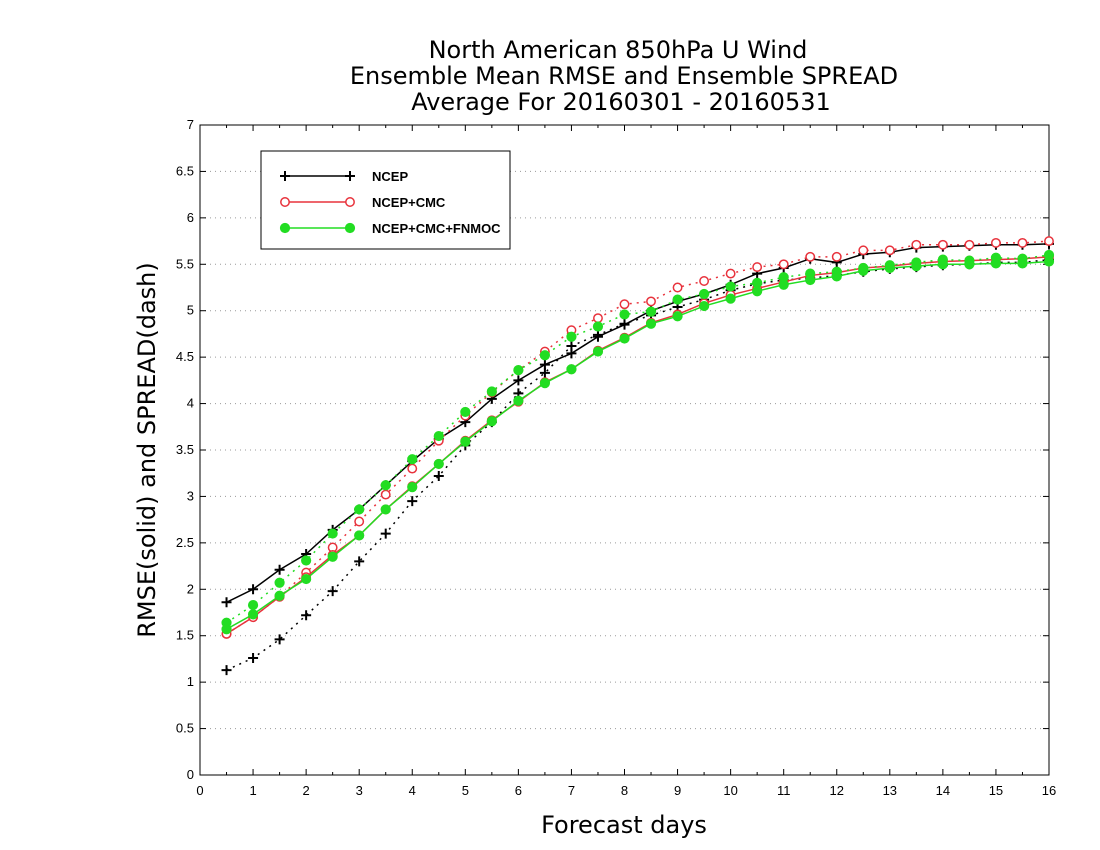 This screenshot has height=850, width=1100. What do you see at coordinates (185, 263) in the screenshot?
I see `y-tick-label: 5.5` at bounding box center [185, 263].